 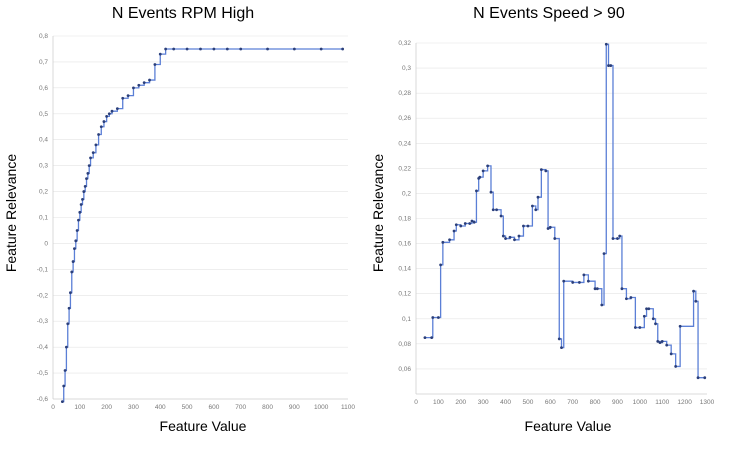 I want to click on x-tick-label: 0, so click(x=53, y=407).